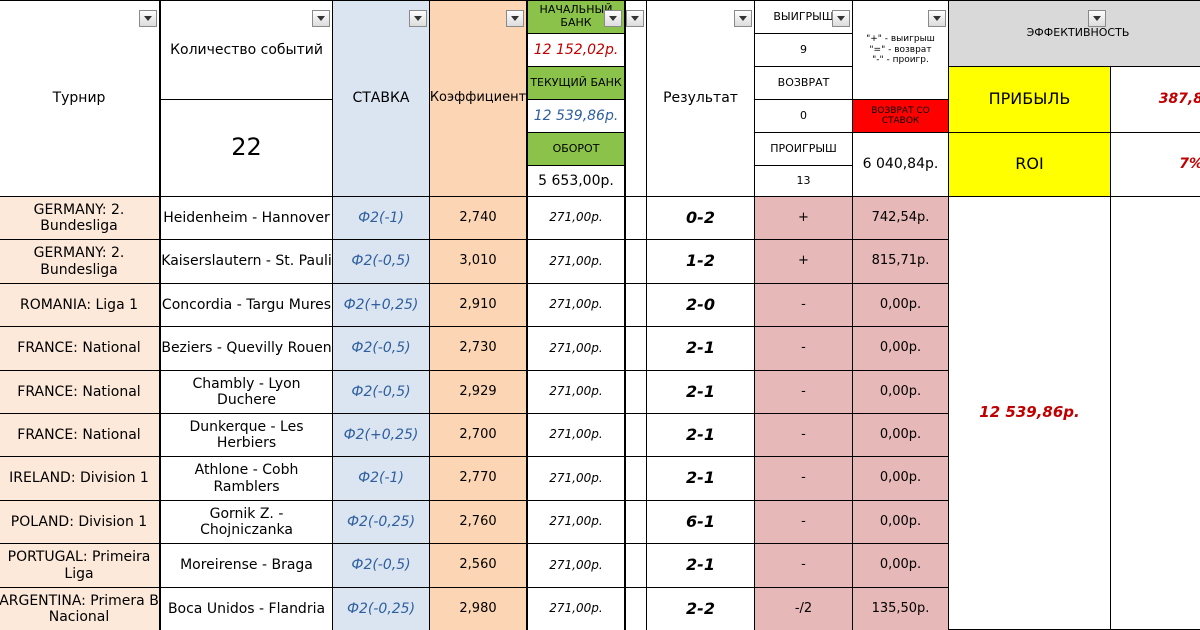  Describe the element at coordinates (900, 164) in the screenshot. I see `return-from-bets-value: 6 040,84р.` at that location.